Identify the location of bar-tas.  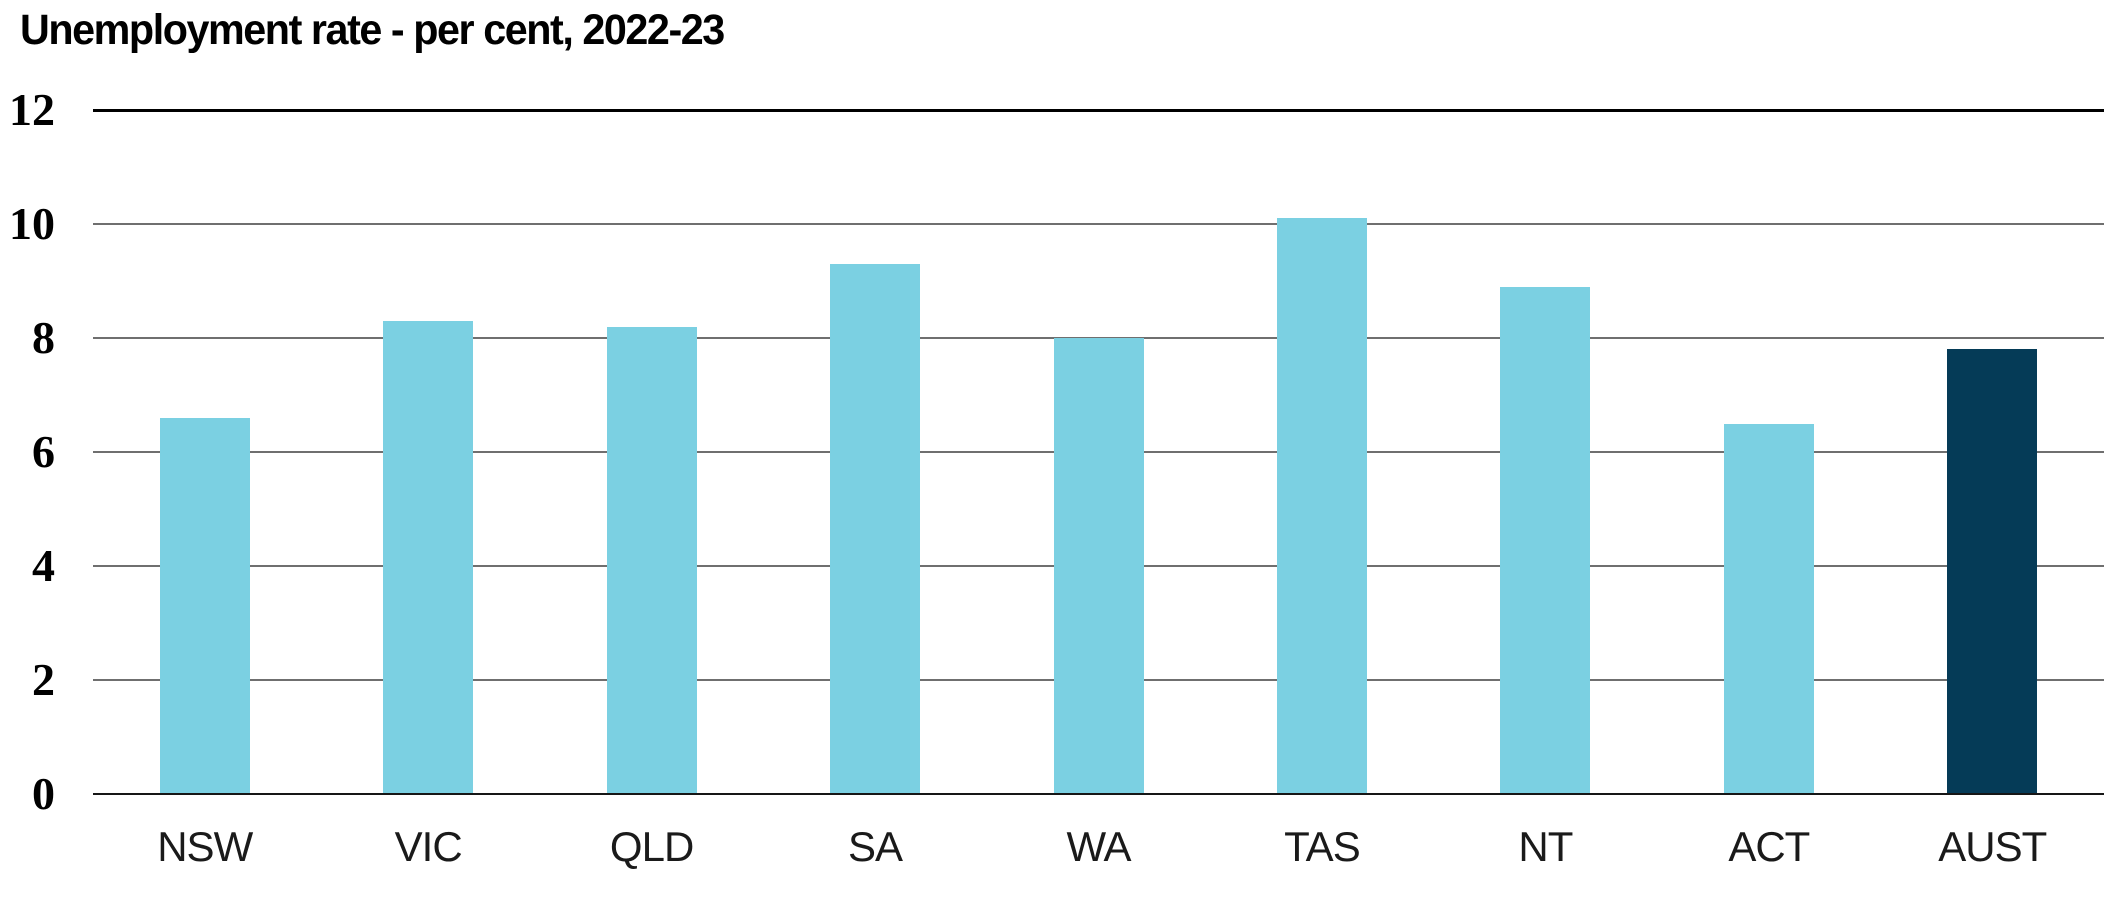
(1321, 506).